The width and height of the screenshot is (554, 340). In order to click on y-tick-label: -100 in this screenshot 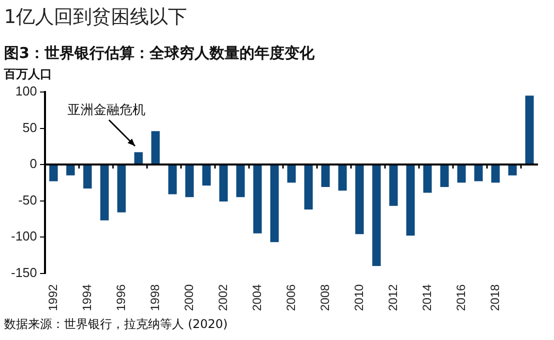, I will do `click(24, 236)`.